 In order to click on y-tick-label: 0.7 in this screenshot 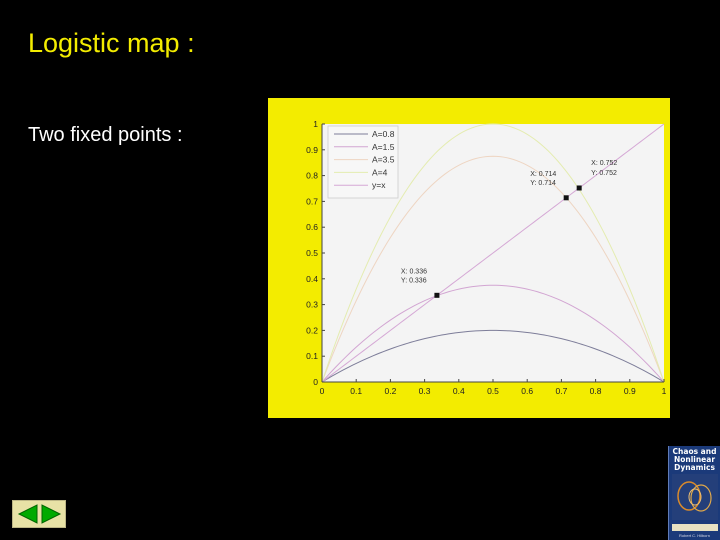, I will do `click(312, 201)`.